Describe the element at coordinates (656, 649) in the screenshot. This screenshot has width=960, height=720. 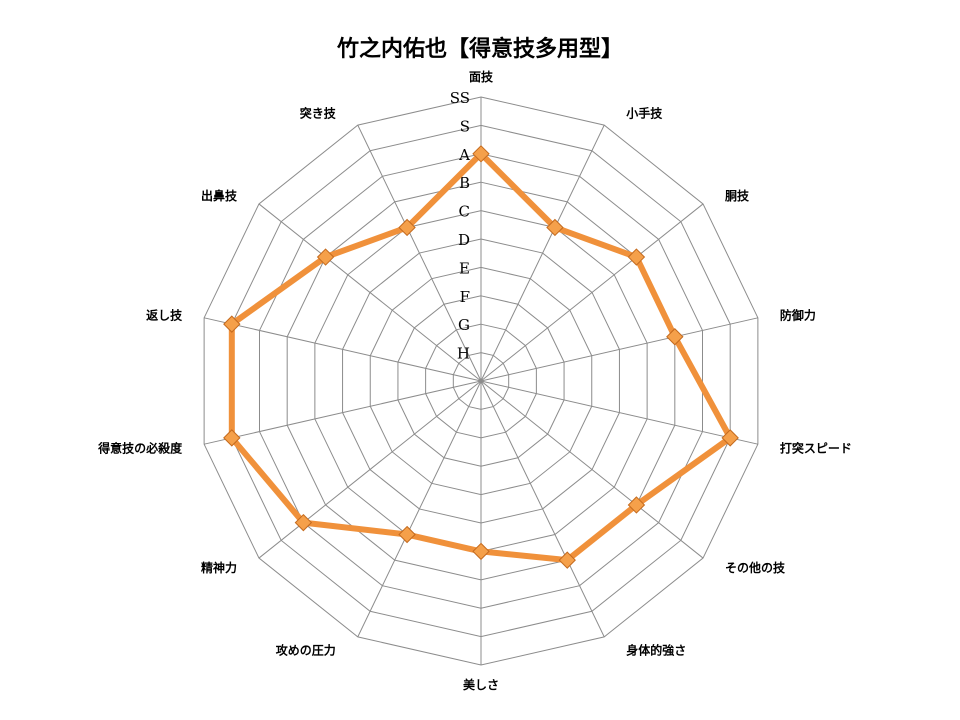
I see `category-label: 身体的強さ` at that location.